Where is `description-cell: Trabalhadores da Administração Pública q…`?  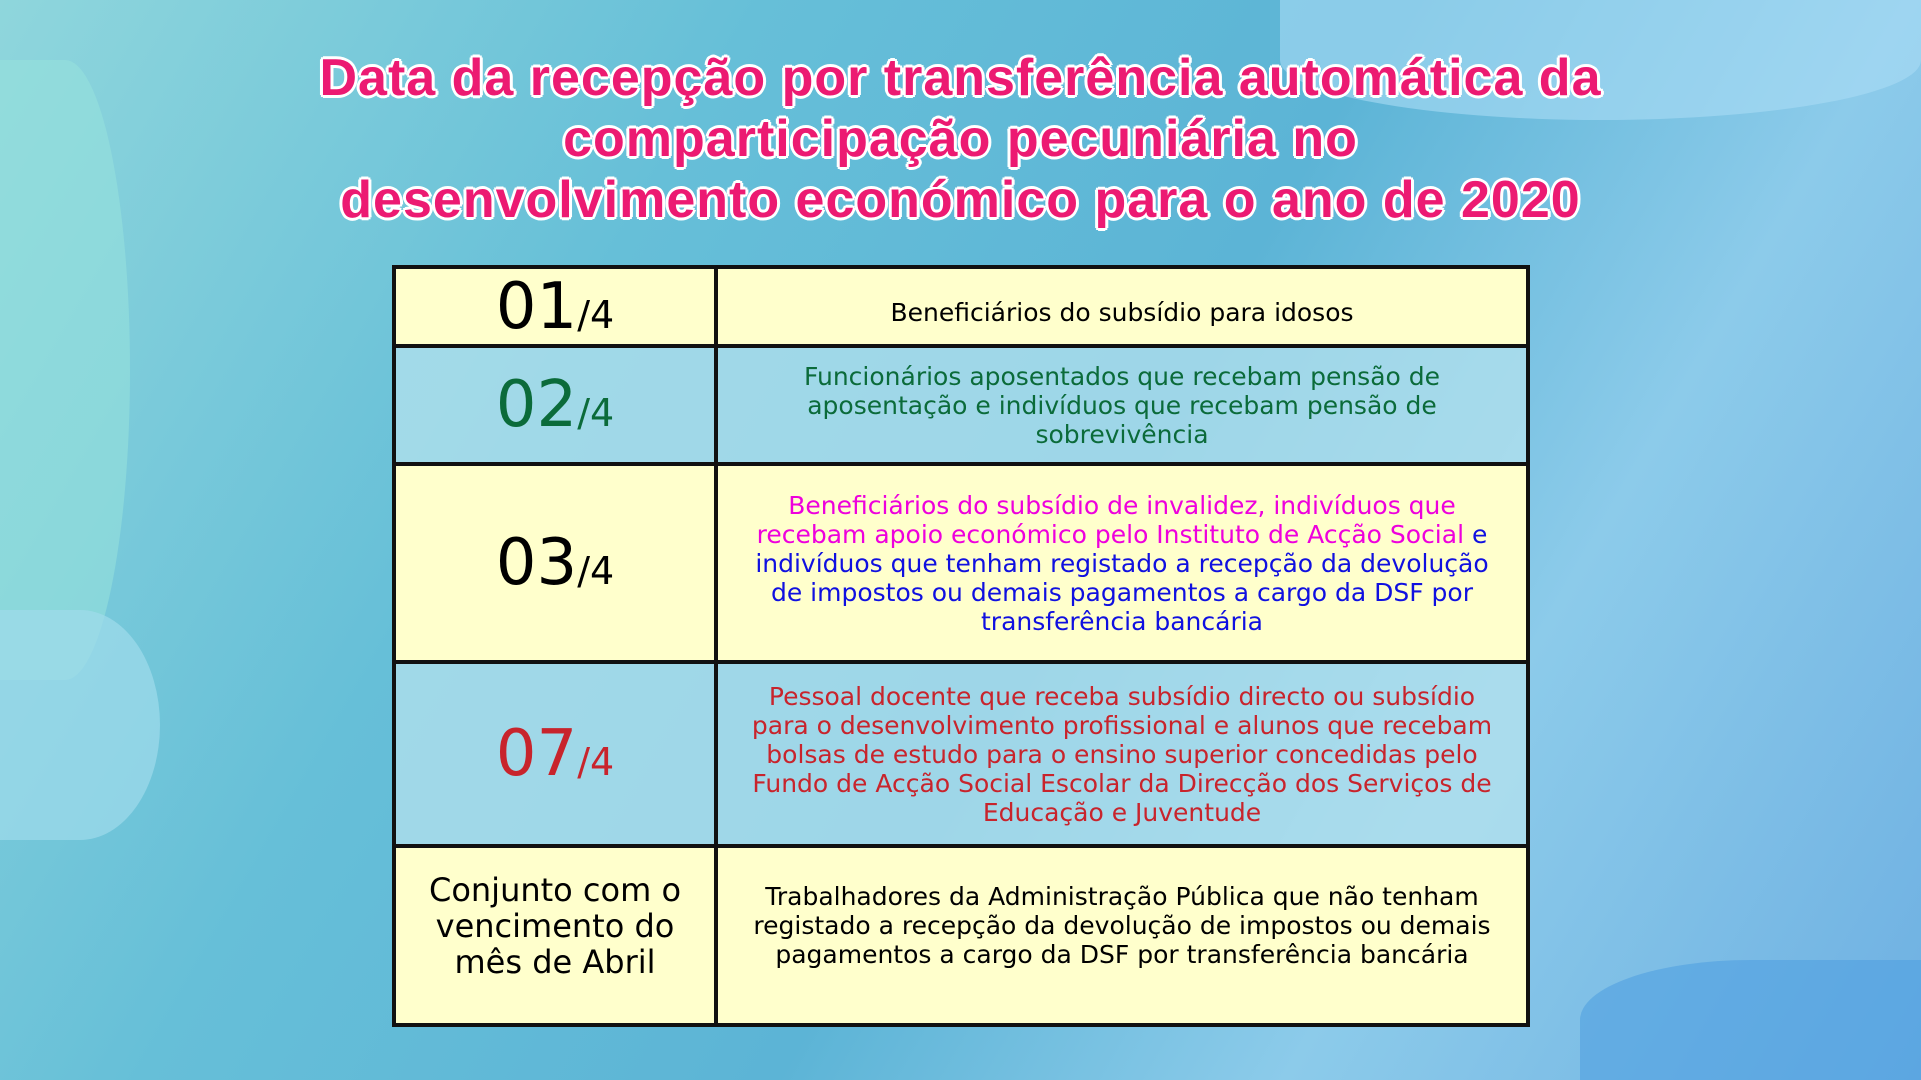
description-cell: Trabalhadores da Administração Pública q… is located at coordinates (1122, 935).